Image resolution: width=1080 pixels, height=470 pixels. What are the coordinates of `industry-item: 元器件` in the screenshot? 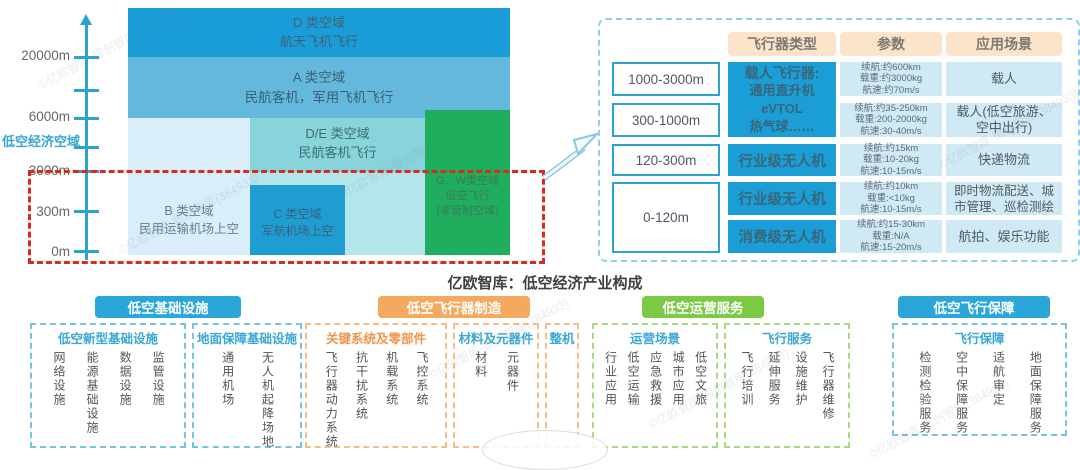 It's located at (512, 372).